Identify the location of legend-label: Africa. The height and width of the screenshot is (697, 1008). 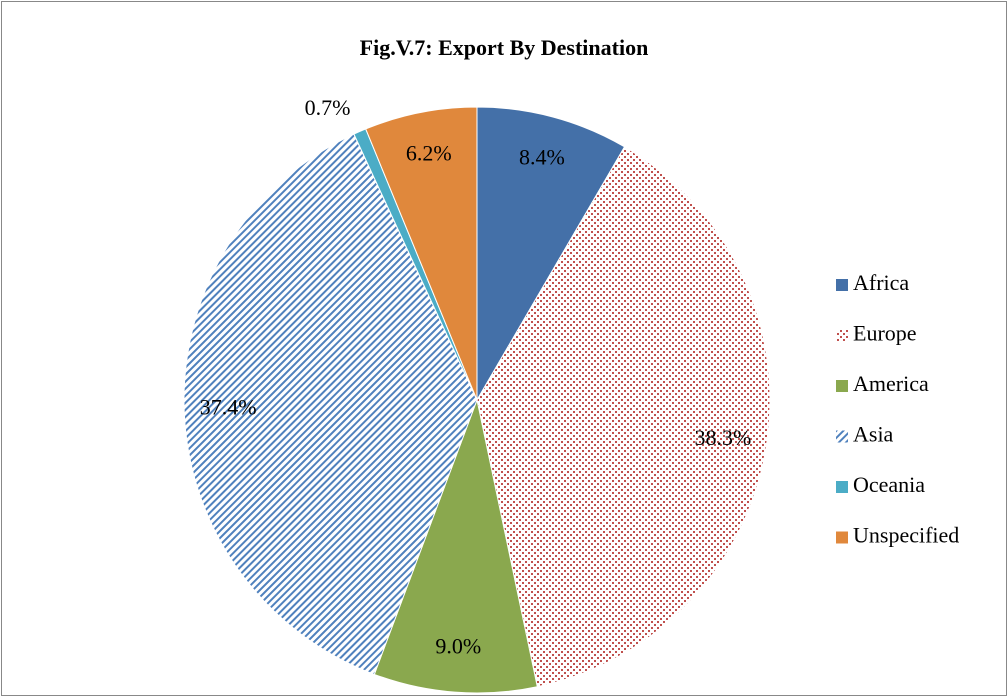
(881, 282).